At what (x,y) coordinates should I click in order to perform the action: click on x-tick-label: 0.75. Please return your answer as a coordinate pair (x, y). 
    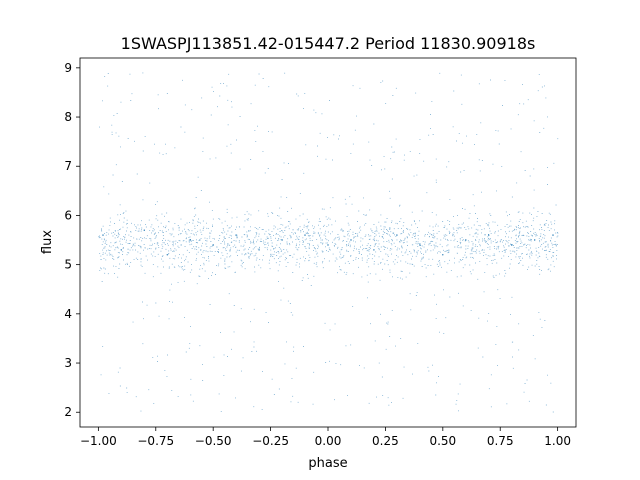
    Looking at the image, I should click on (500, 441).